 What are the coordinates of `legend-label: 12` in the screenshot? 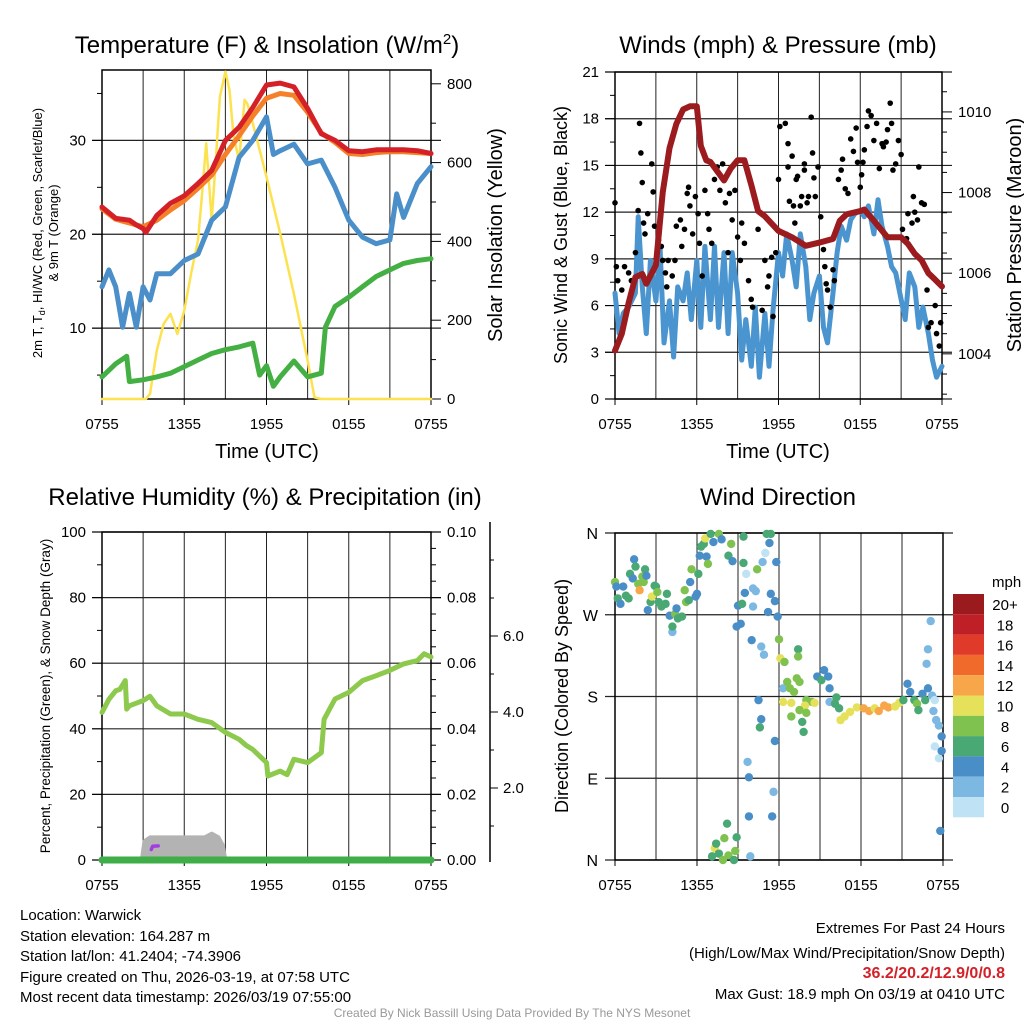 It's located at (1005, 686).